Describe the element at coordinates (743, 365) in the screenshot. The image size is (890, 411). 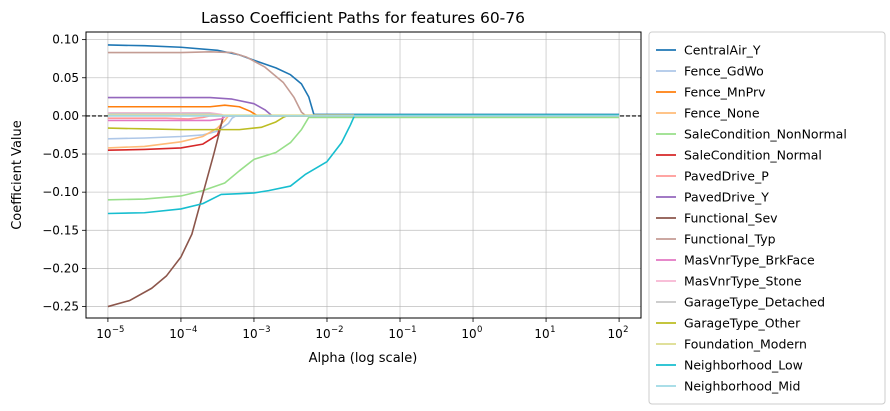
I see `legend-label: Neighborhood_Low` at that location.